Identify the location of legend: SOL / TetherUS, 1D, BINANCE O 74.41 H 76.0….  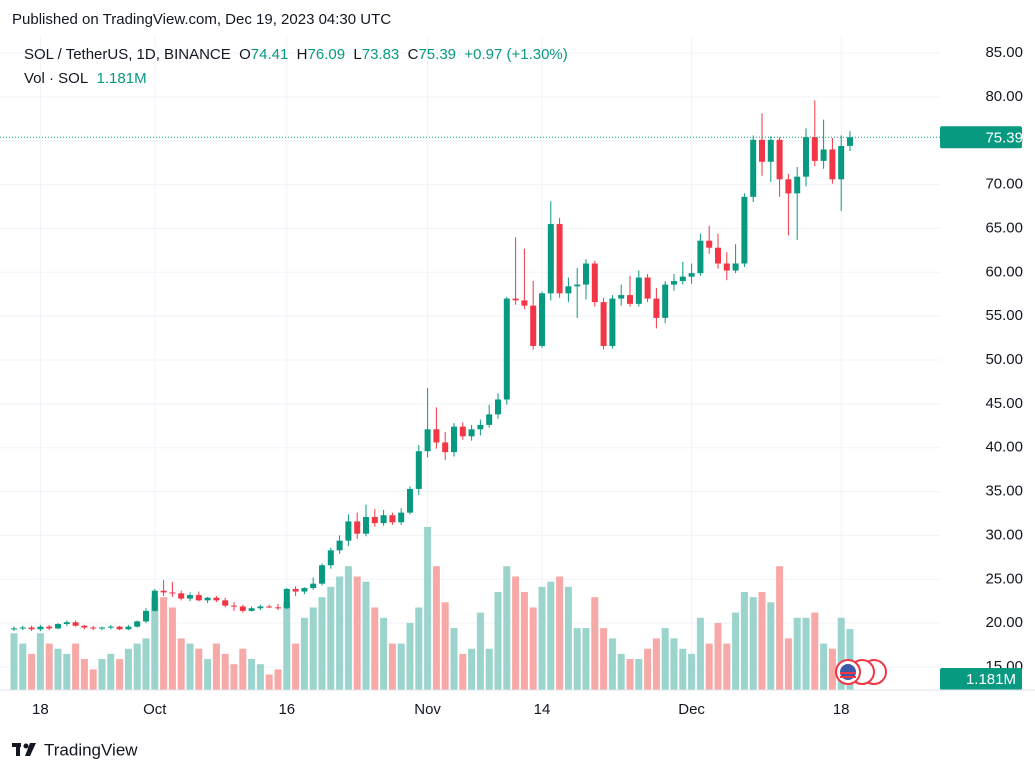
(296, 54).